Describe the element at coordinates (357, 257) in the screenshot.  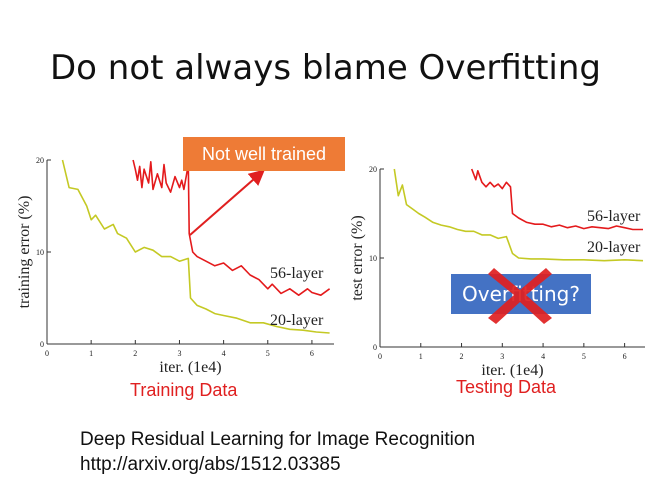
I see `y-axis-label: test error (%)` at that location.